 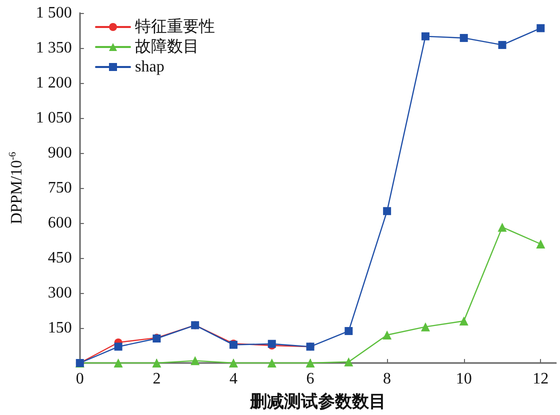 What do you see at coordinates (60, 328) in the screenshot?
I see `y-tick-label: 150` at bounding box center [60, 328].